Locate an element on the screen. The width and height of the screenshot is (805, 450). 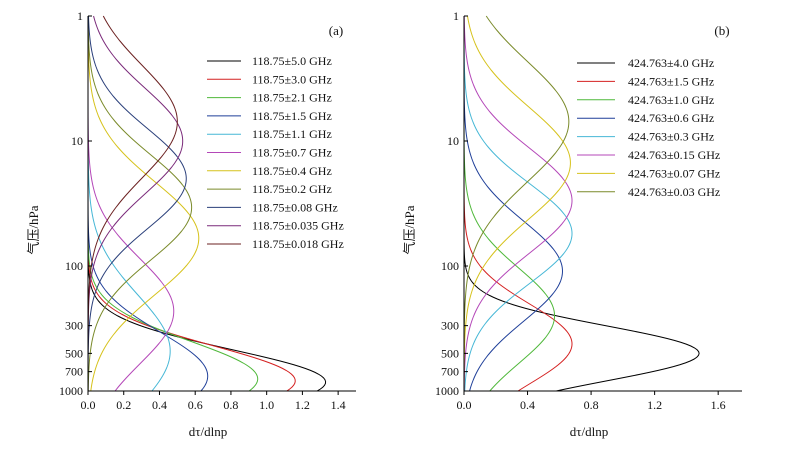
legend-entry: 118.75±0.018 GHz is located at coordinates (298, 244).